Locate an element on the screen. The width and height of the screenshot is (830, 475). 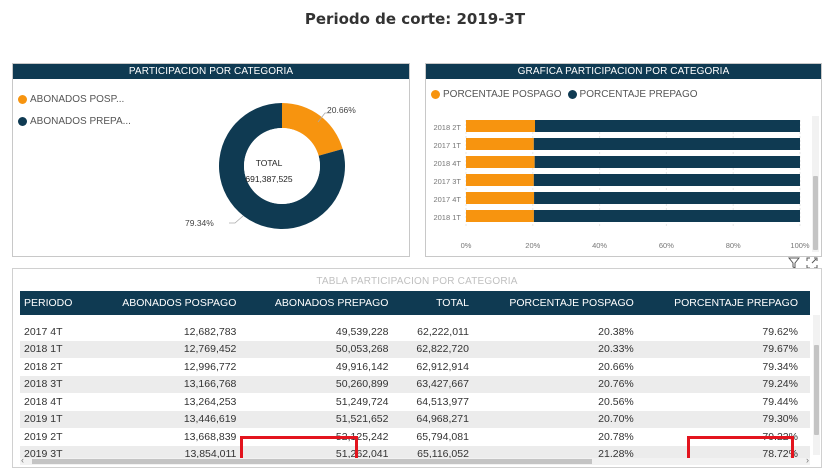
table-cell: 62,822,720 is located at coordinates (442, 349).